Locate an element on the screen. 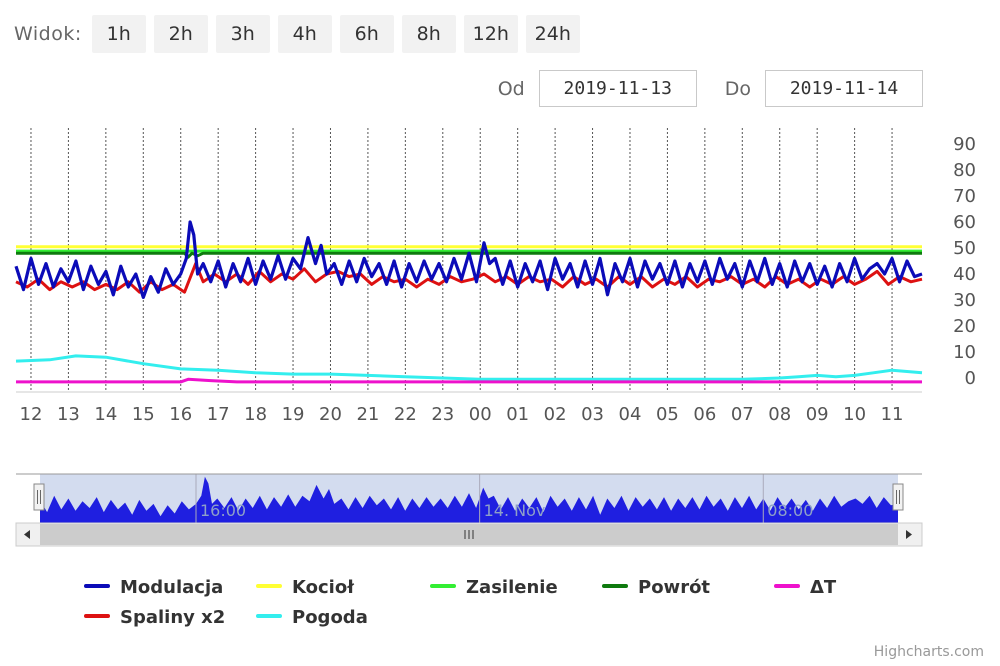 This screenshot has height=666, width=1000. legend-item-pogoda: Pogoda is located at coordinates (312, 617).